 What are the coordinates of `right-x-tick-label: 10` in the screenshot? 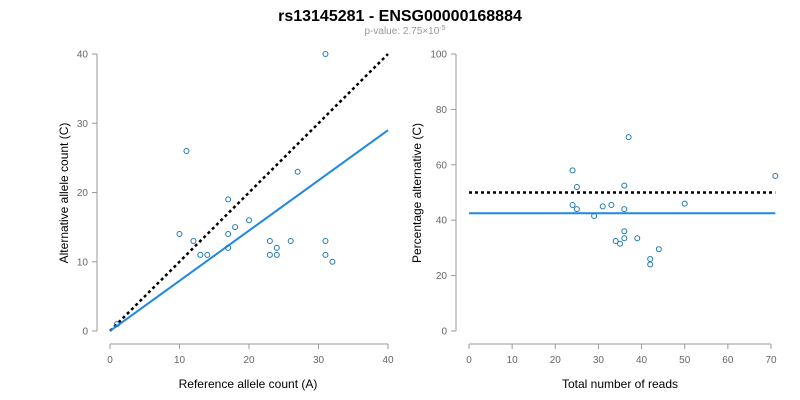 It's located at (513, 360).